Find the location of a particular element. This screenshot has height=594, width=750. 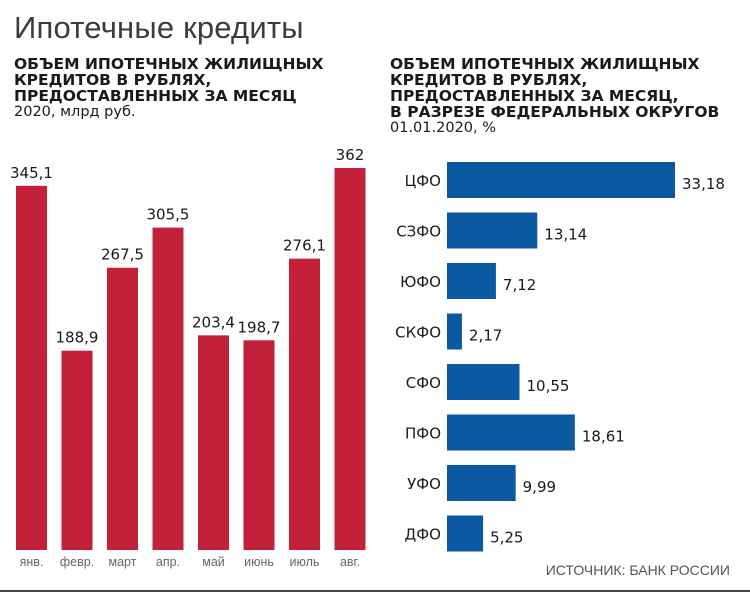

month-label: май is located at coordinates (213, 562).